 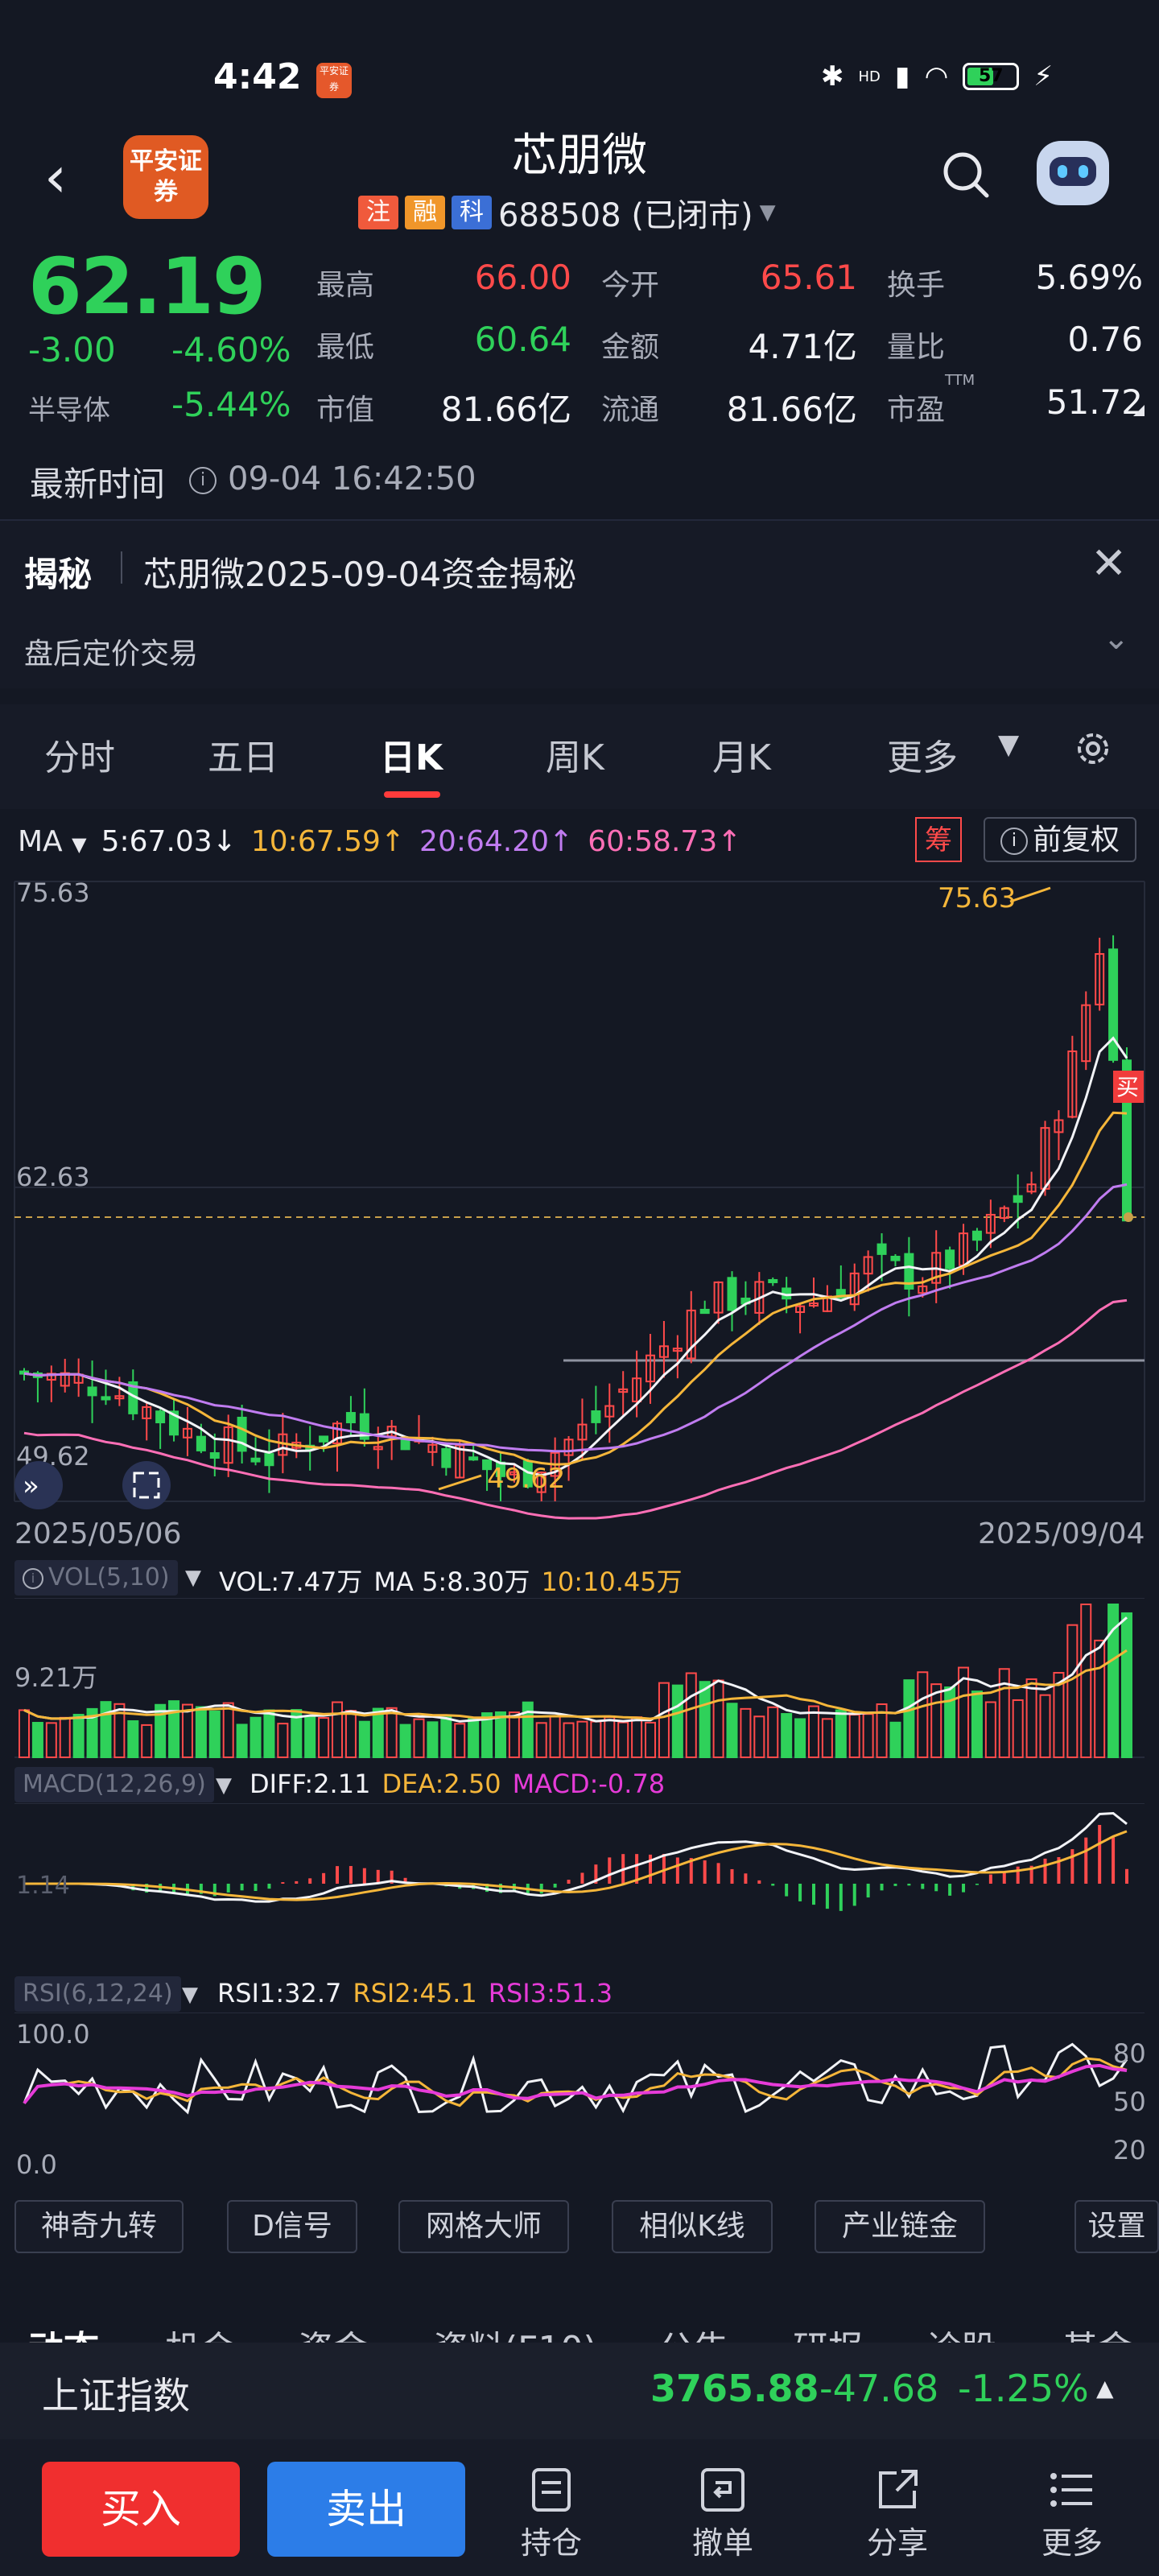 What do you see at coordinates (79, 757) in the screenshot?
I see `tab-intraday: 分时` at bounding box center [79, 757].